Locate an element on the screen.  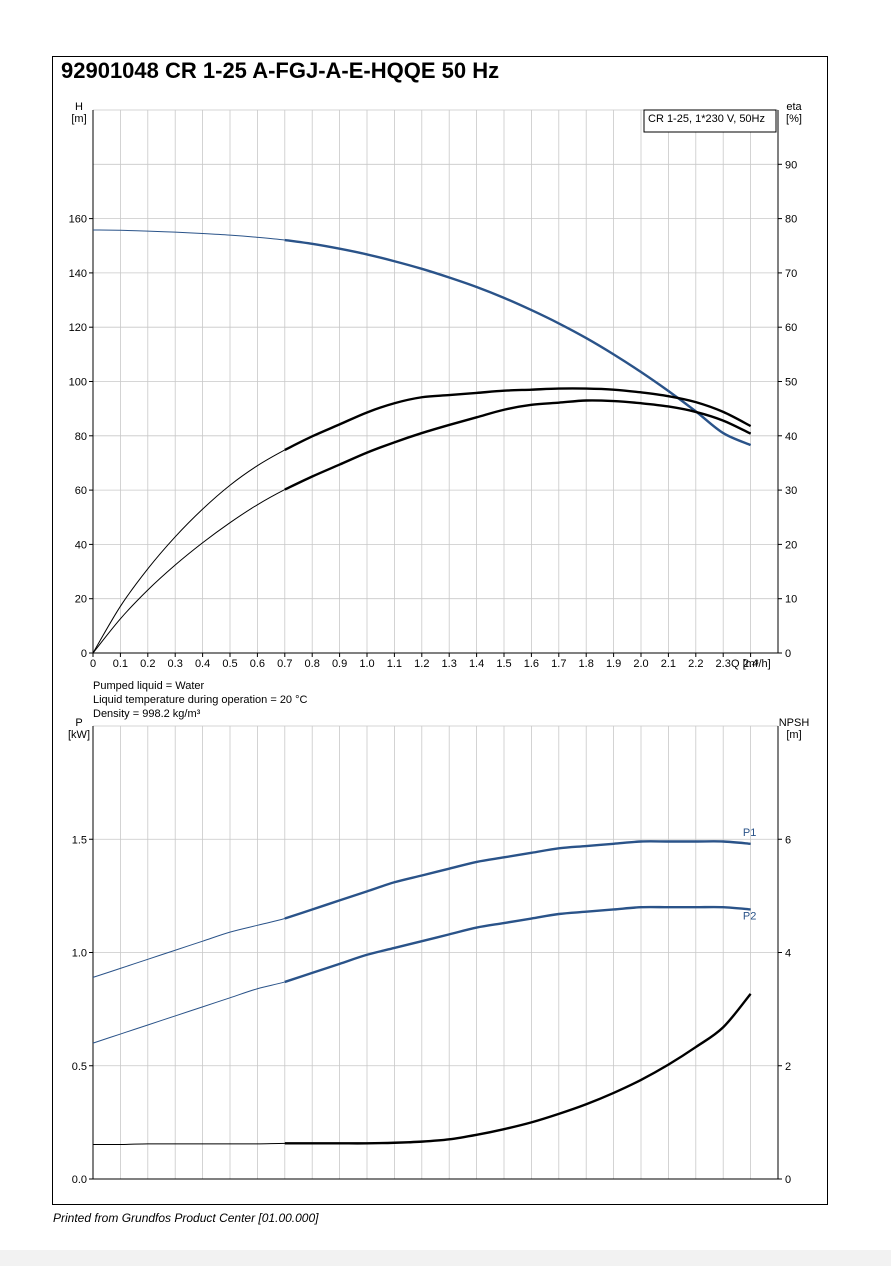
y-tick-label-left: 1.0 is located at coordinates (79, 954).